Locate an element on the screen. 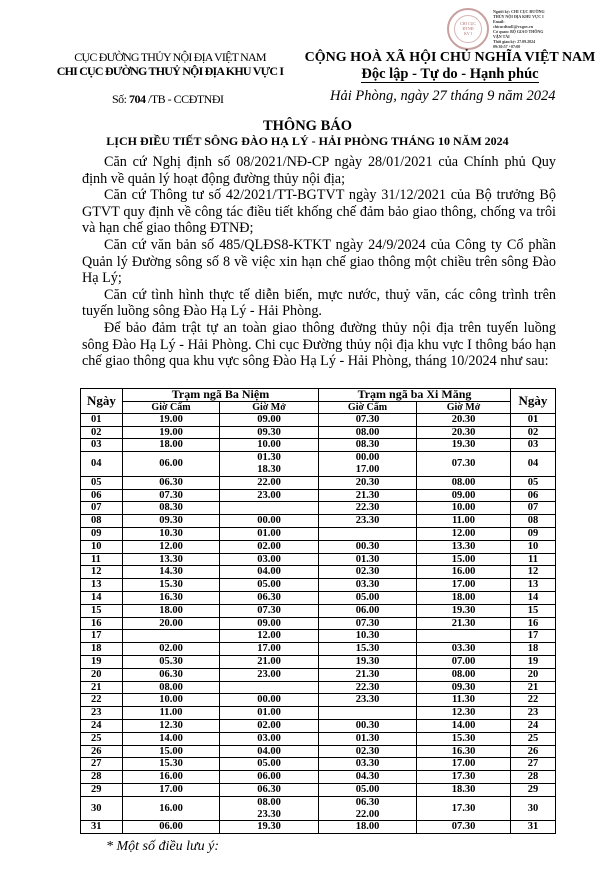 This screenshot has height=876, width=615. time-cell: 16.30 is located at coordinates (171, 597).